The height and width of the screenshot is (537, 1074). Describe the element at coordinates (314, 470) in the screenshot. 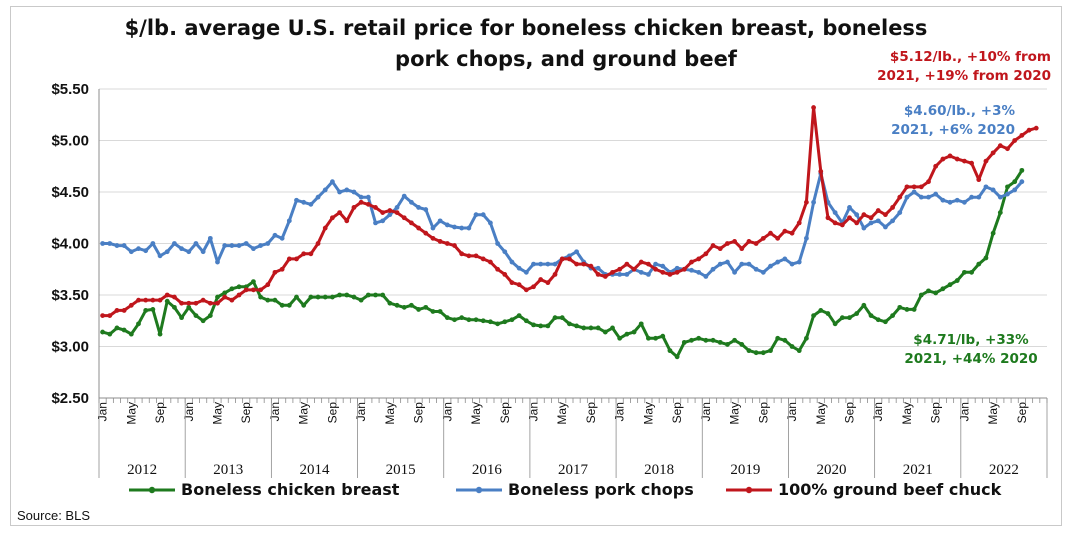

I see `x-year-label: 2014` at that location.